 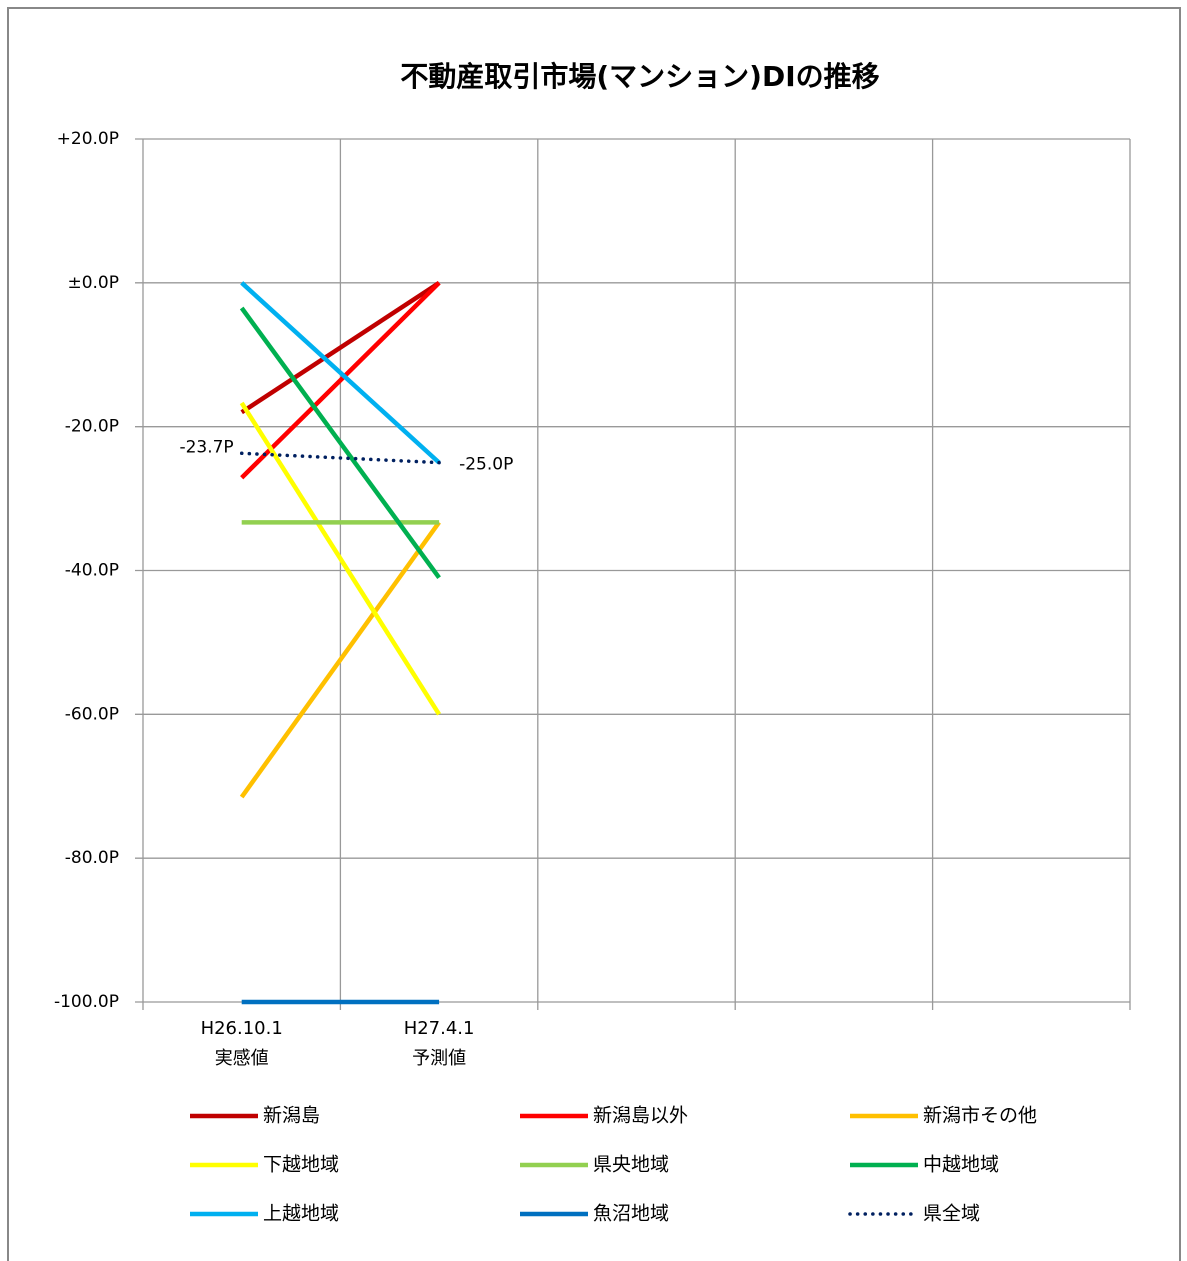 I want to click on y-tick-label: -60.0P, so click(x=92, y=714).